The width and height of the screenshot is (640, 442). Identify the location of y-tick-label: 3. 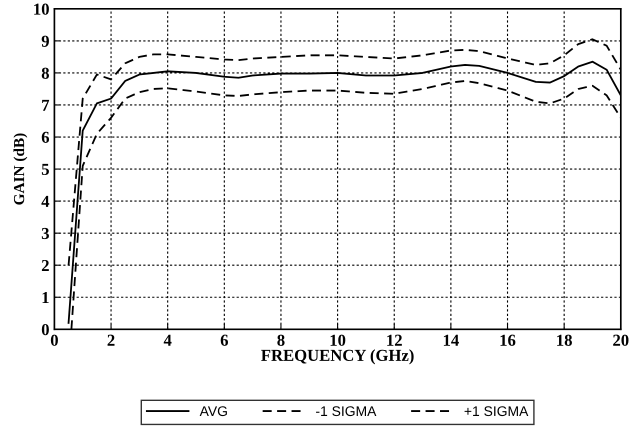
(45, 234).